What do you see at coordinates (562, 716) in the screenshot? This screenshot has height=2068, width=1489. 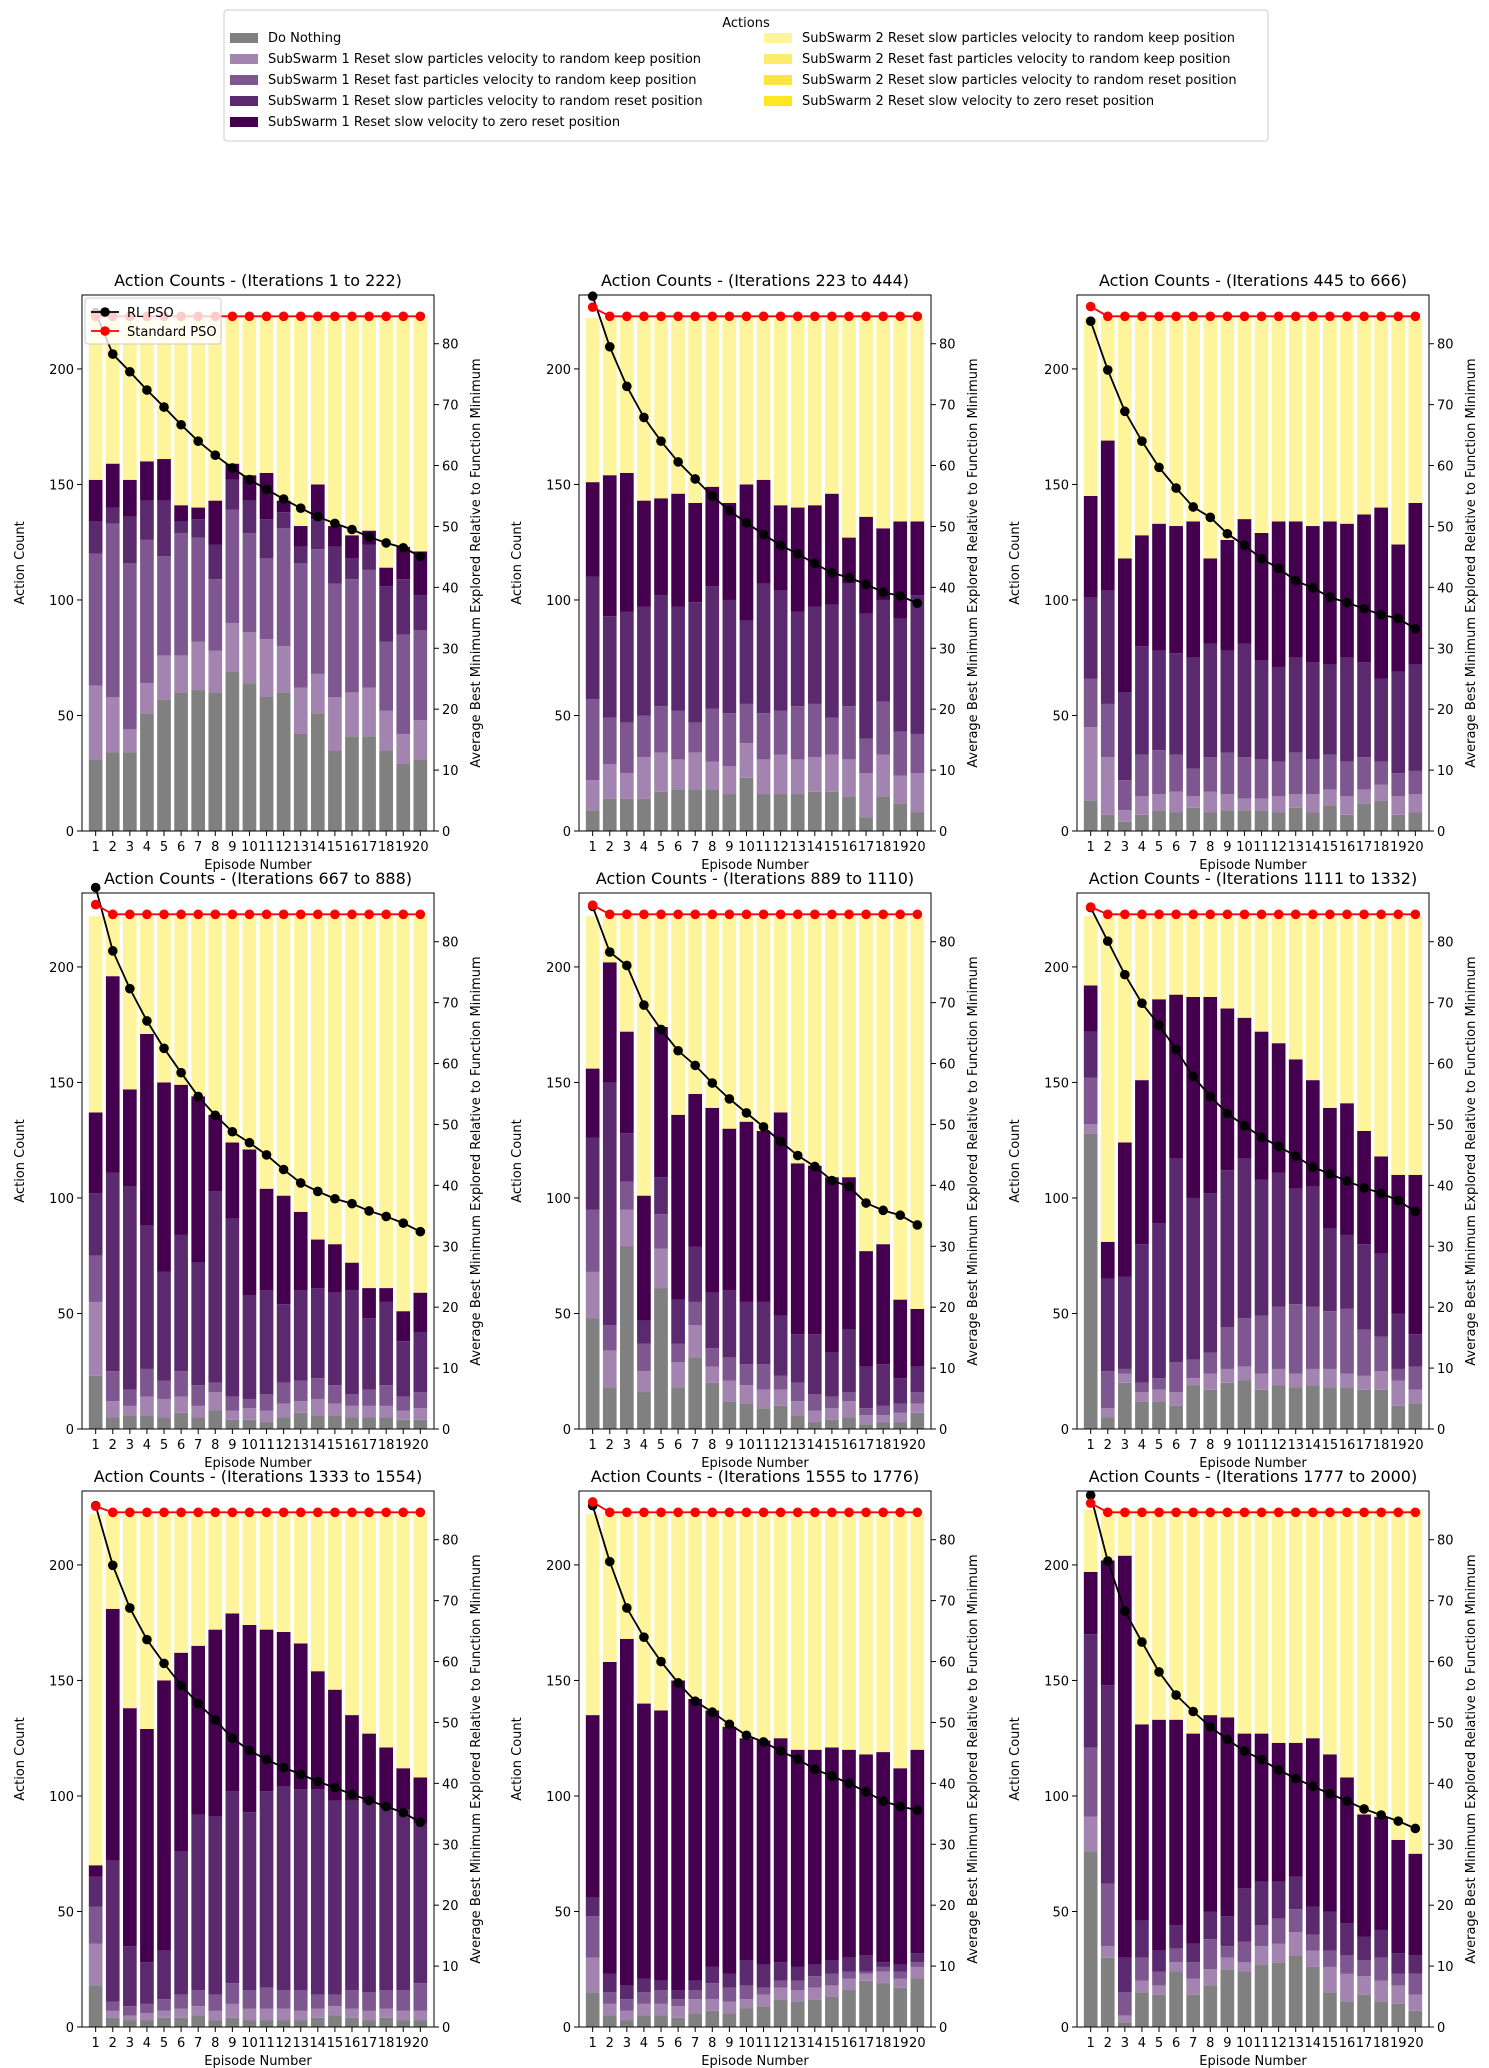 I see `y-tick-label: 50` at bounding box center [562, 716].